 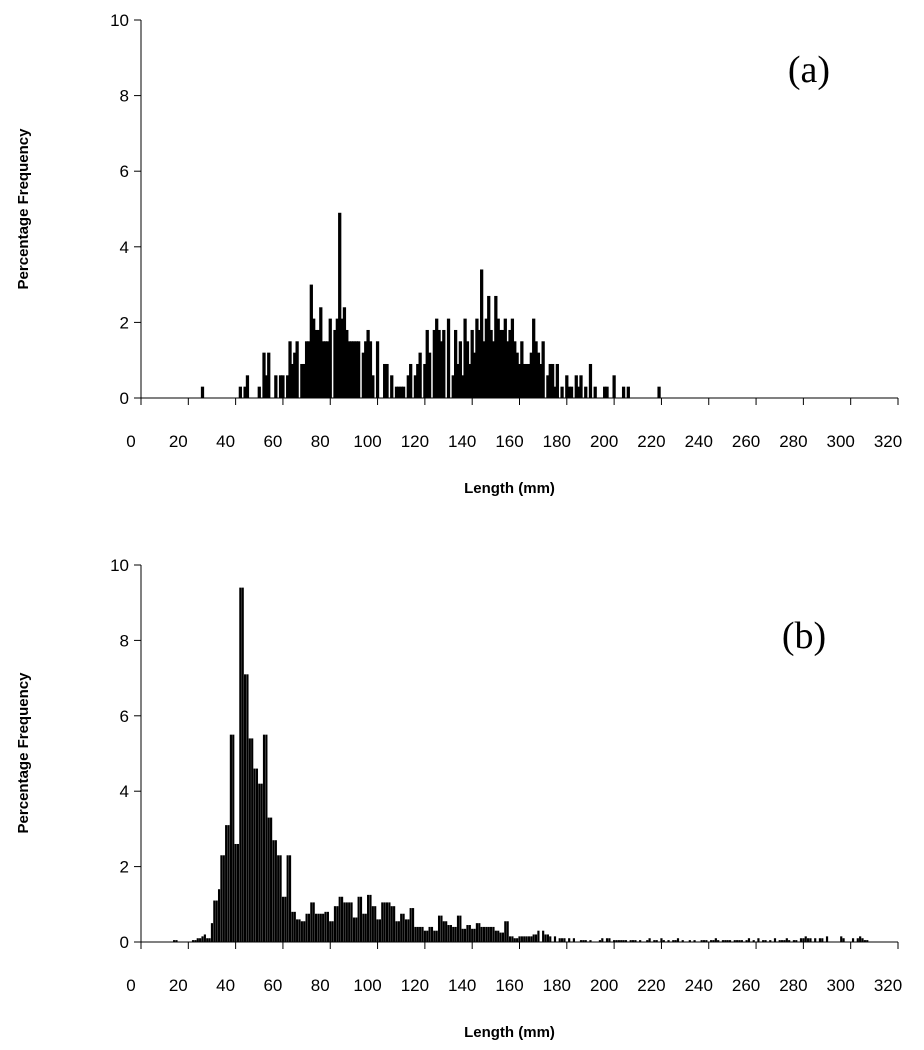 What do you see at coordinates (124, 171) in the screenshot?
I see `panel-a-y-tick-label: 6` at bounding box center [124, 171].